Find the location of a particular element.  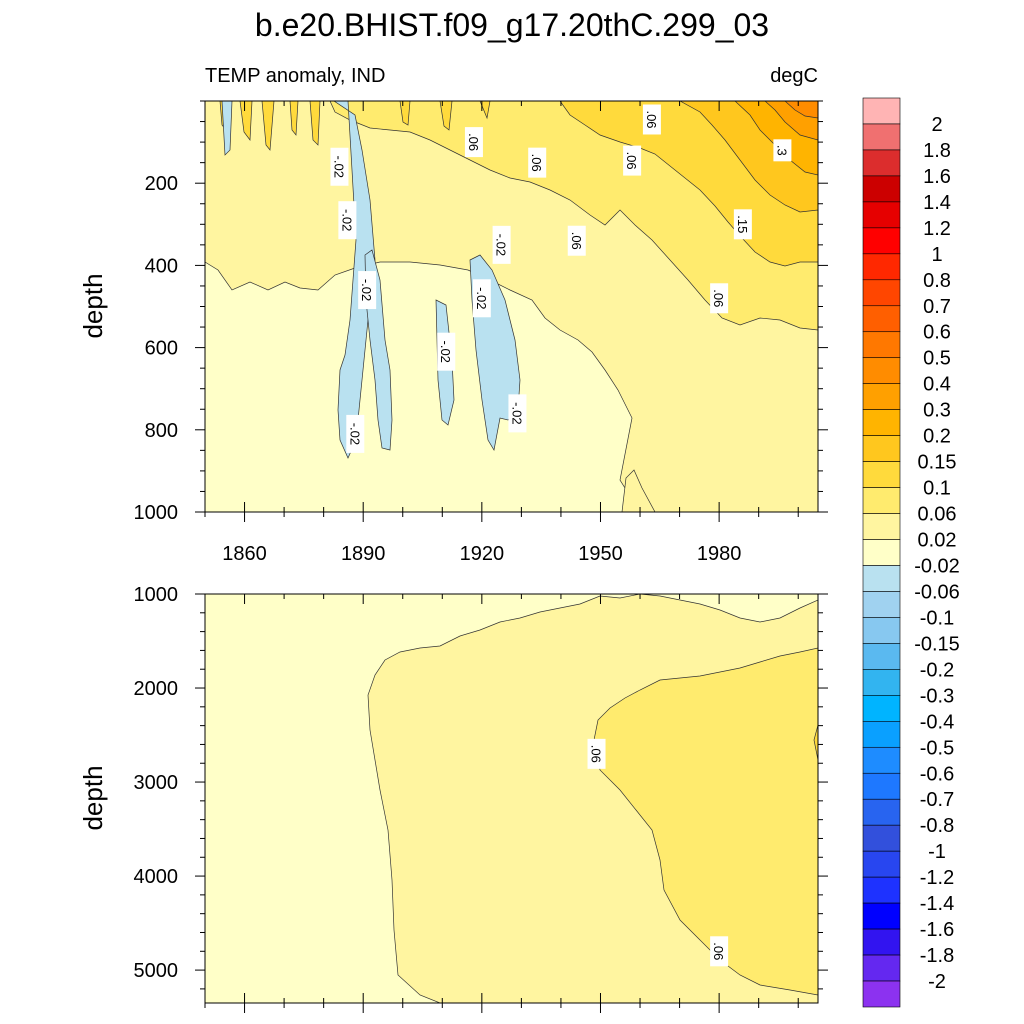

y-tick-label: 2000 is located at coordinates (156, 689).